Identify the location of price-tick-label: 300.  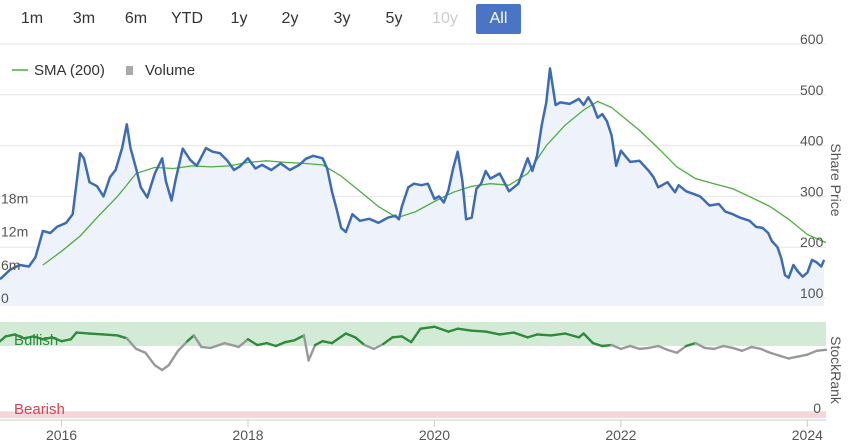
(812, 191).